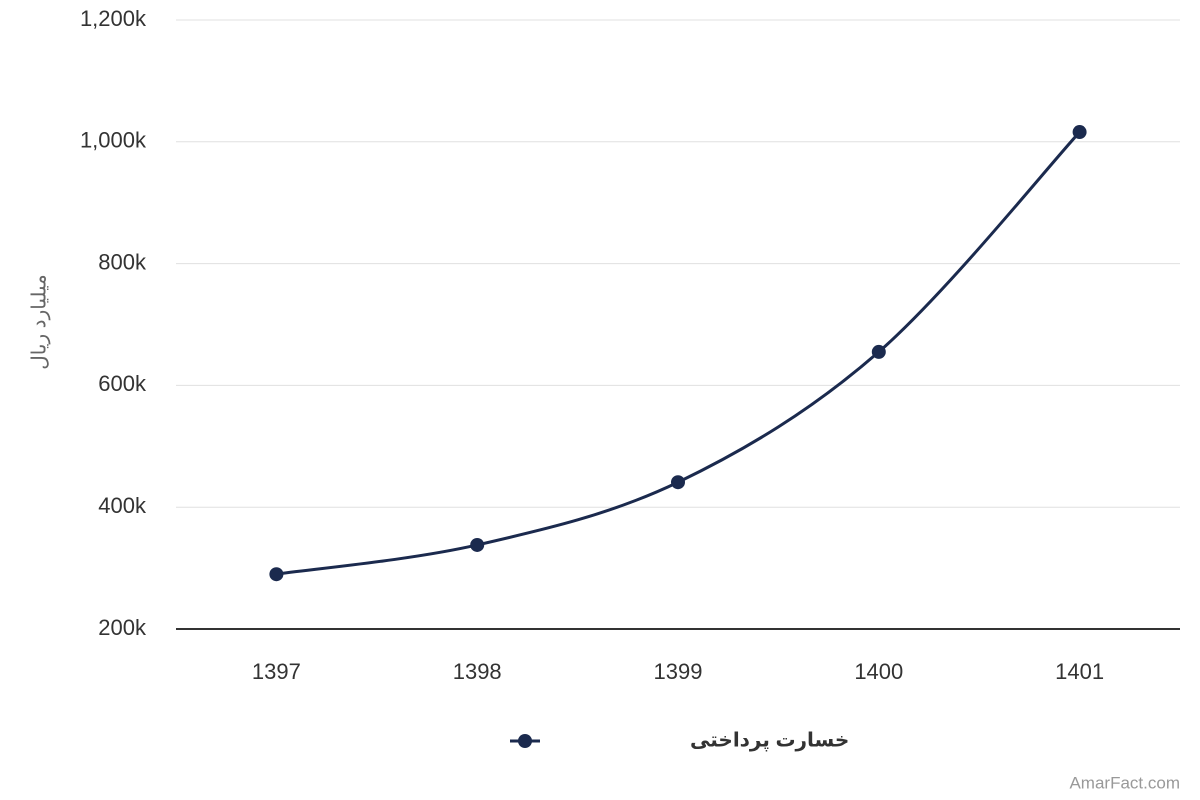 This screenshot has height=800, width=1200. Describe the element at coordinates (113, 18) in the screenshot. I see `y-tick-label: 1,200k` at that location.